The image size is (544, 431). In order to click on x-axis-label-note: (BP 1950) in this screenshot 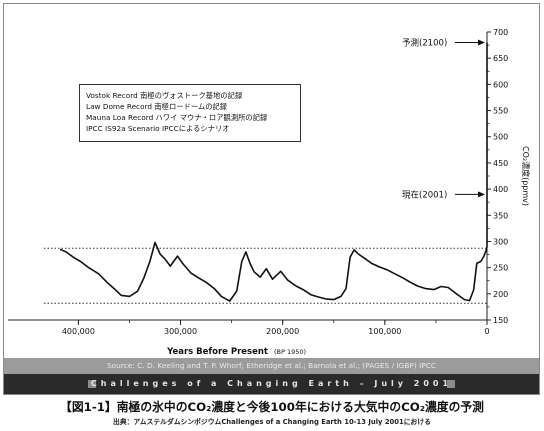, I will do `click(290, 352)`.